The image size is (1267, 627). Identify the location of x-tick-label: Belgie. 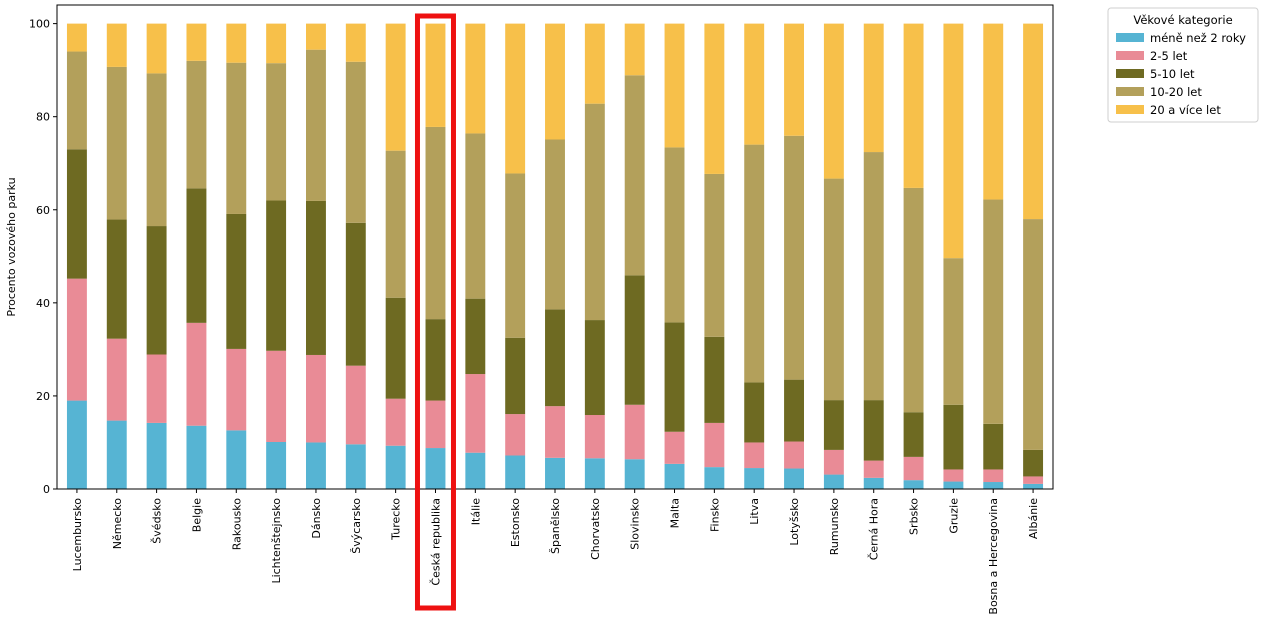
(196, 515).